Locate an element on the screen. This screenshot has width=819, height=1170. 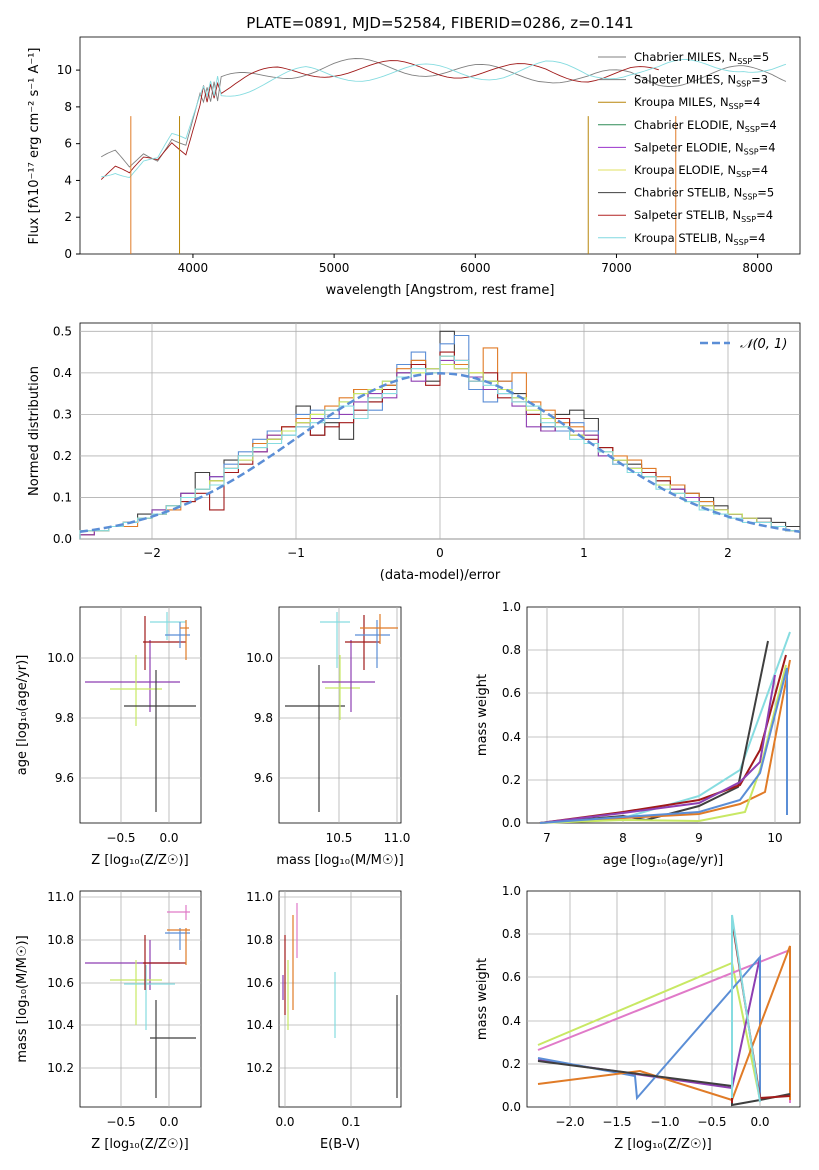
mw-Z-lines is located at coordinates (664, 1010).